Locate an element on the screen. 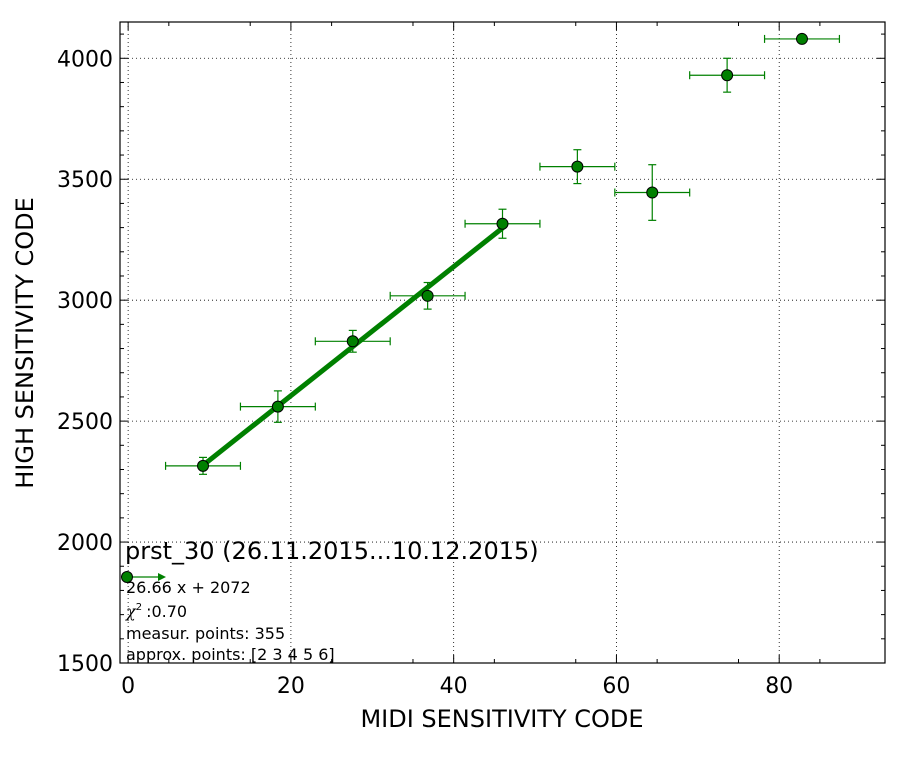 This screenshot has height=762, width=912. y-tick-label: 3500 is located at coordinates (85, 180).